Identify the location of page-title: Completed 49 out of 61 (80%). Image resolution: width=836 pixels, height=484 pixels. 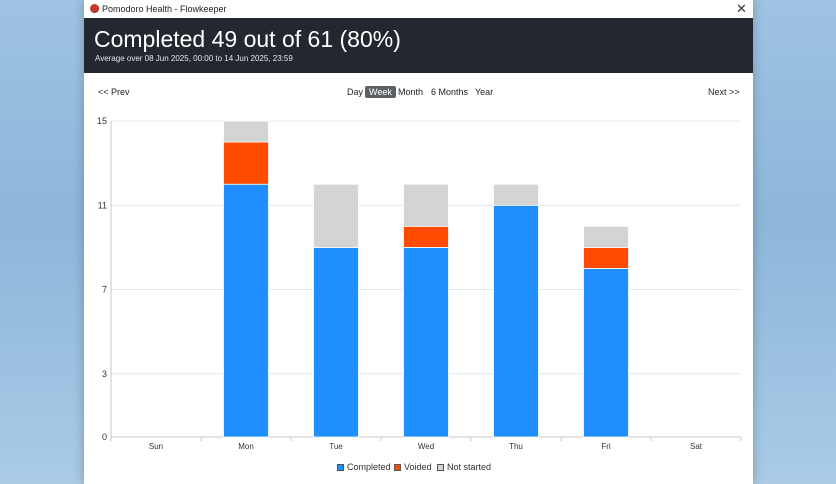
(247, 39).